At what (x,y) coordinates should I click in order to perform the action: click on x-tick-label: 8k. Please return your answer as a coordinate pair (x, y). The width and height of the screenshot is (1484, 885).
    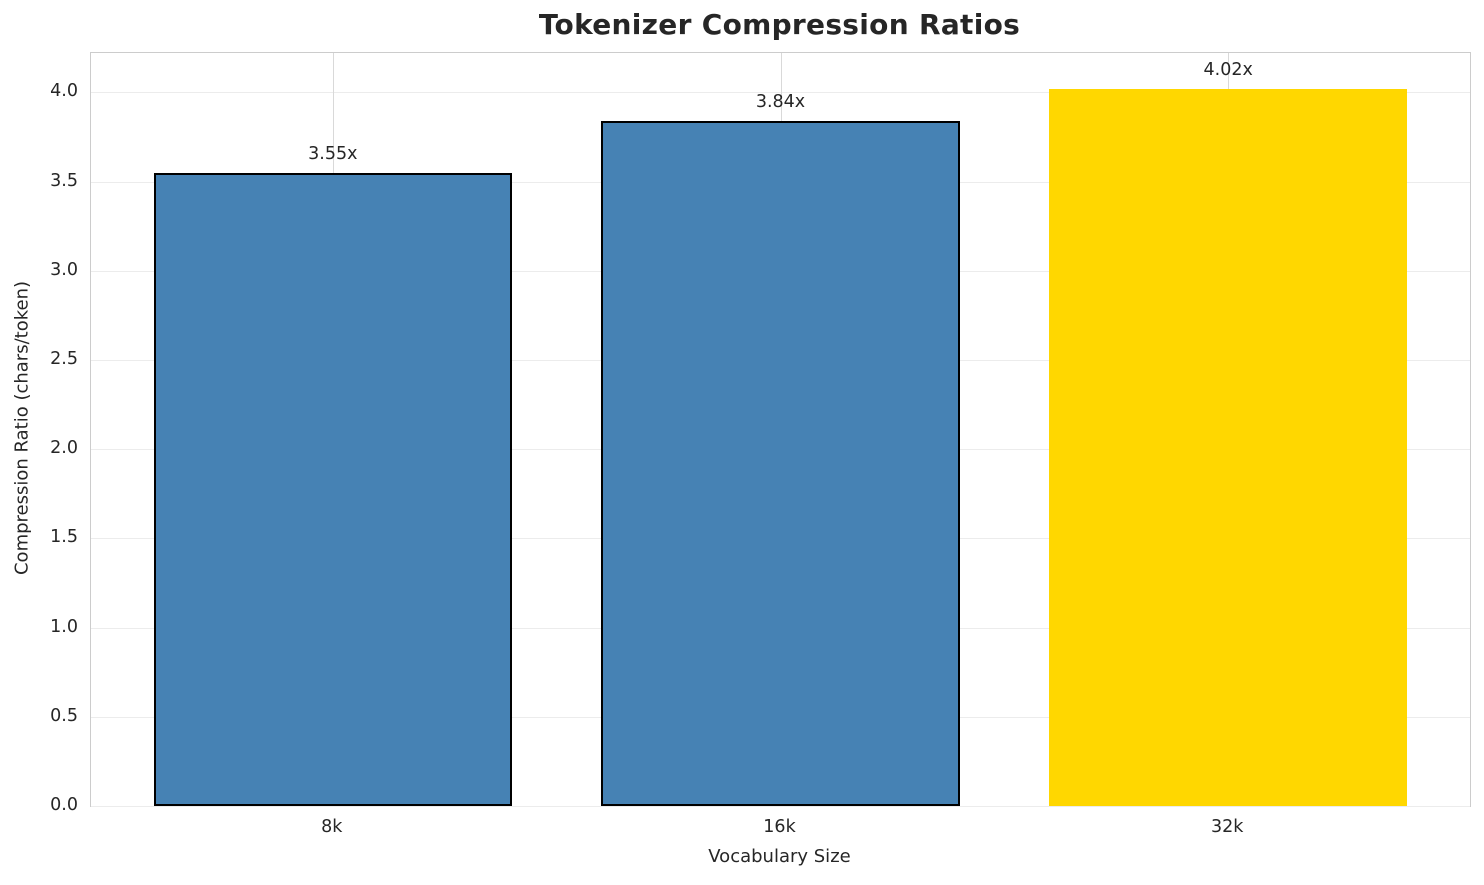
    Looking at the image, I should click on (332, 827).